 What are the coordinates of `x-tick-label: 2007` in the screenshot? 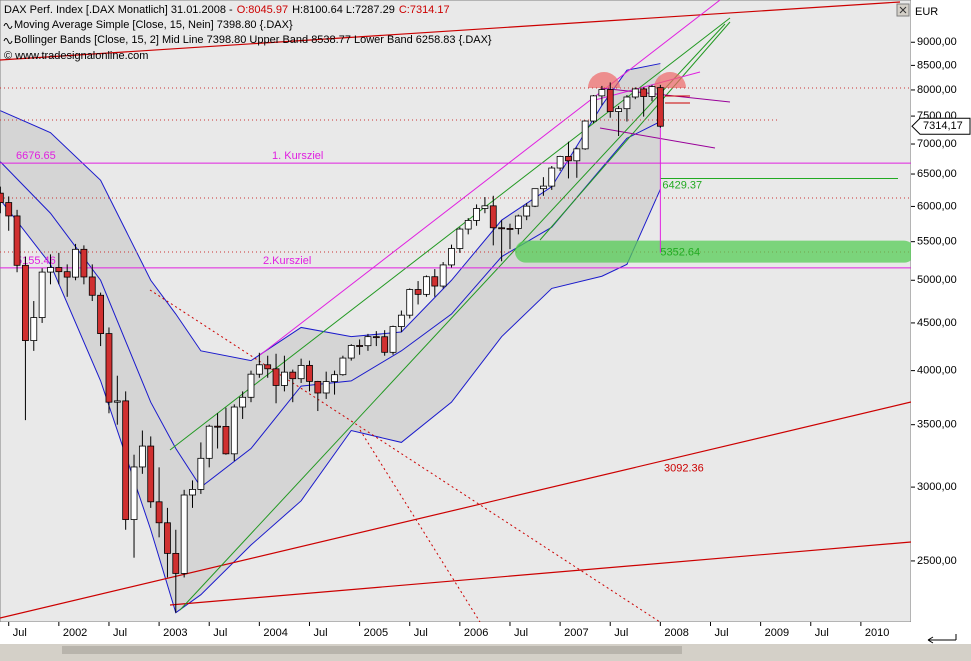 It's located at (576, 633).